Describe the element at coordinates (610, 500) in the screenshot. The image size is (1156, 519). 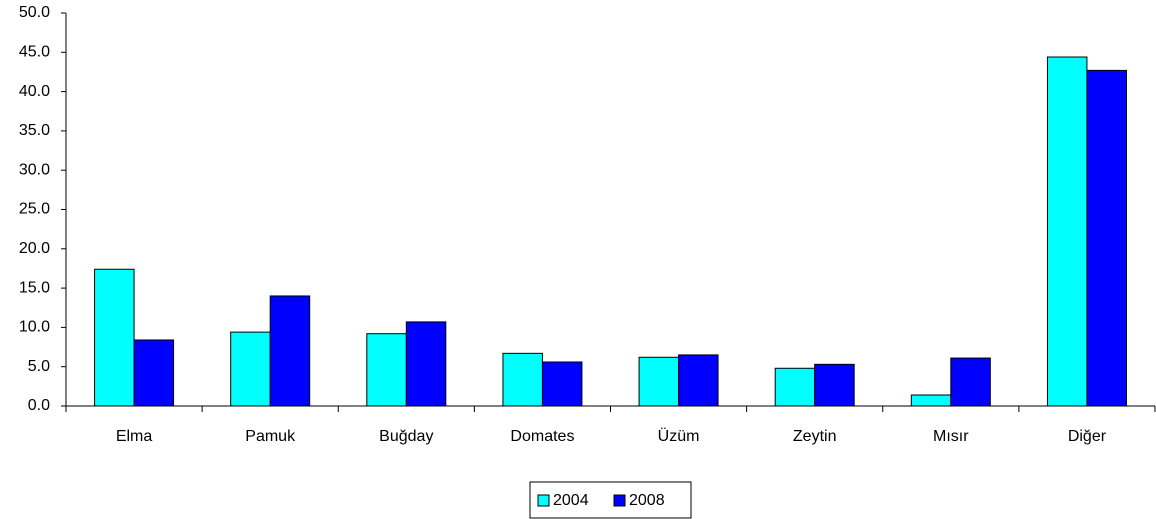
I see `legend-box` at that location.